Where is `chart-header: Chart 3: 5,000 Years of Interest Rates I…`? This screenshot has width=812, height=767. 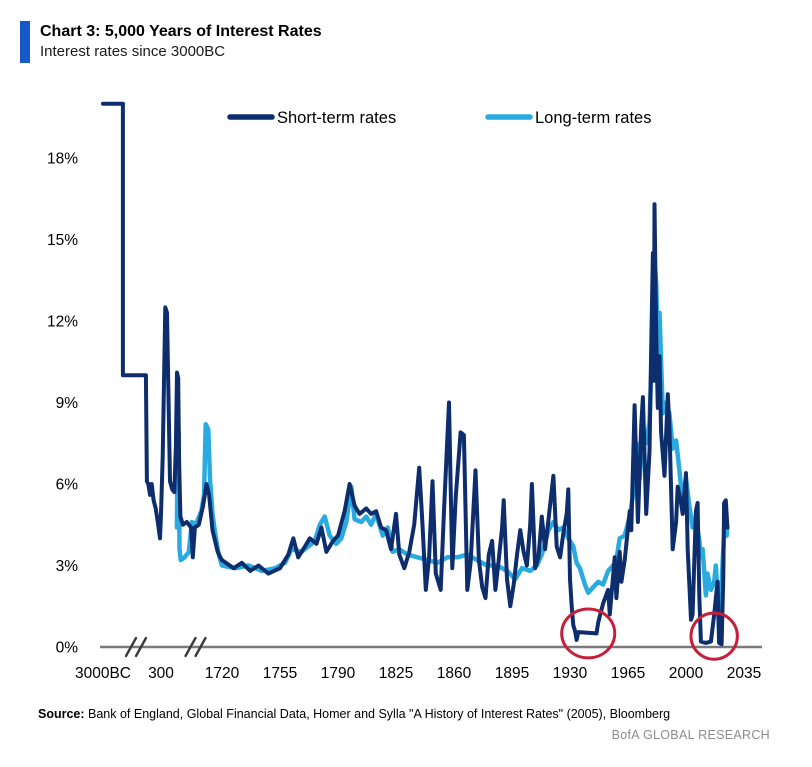 chart-header: Chart 3: 5,000 Years of Interest Rates I… is located at coordinates (171, 42).